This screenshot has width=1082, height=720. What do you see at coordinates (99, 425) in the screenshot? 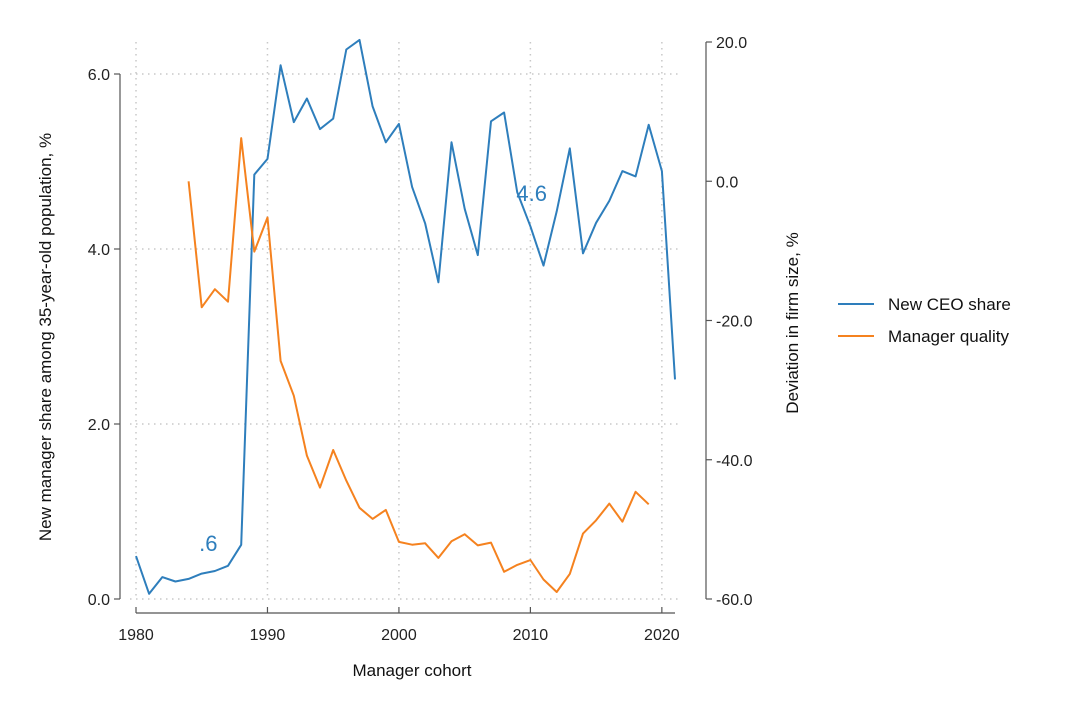
I see `left-y-tick-label: 2.0` at bounding box center [99, 425].